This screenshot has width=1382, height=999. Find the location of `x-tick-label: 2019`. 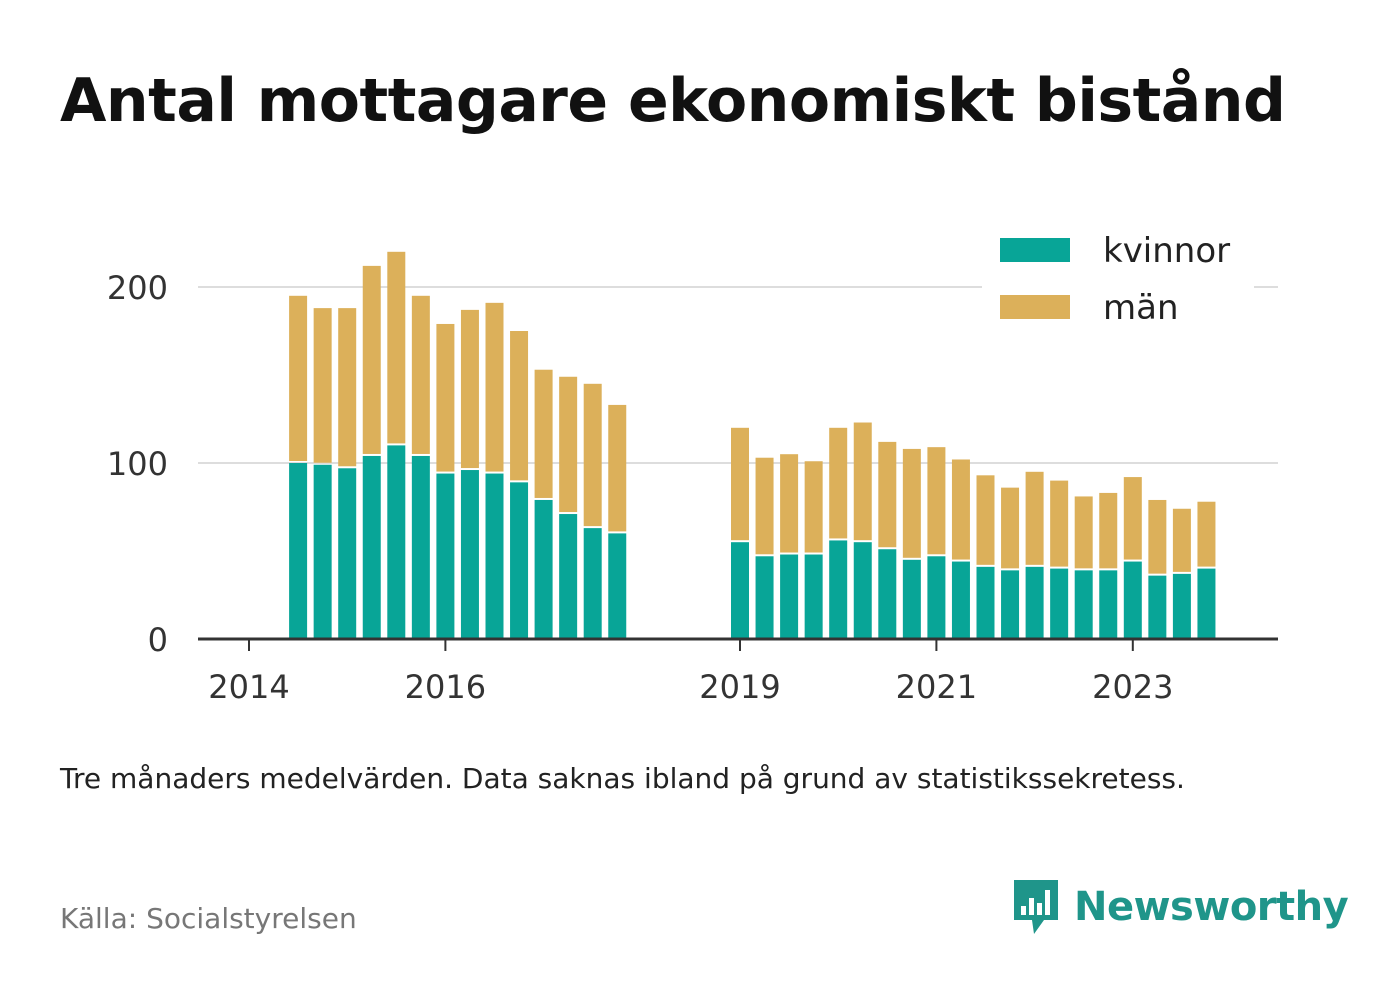

x-tick-label: 2019 is located at coordinates (739, 687).